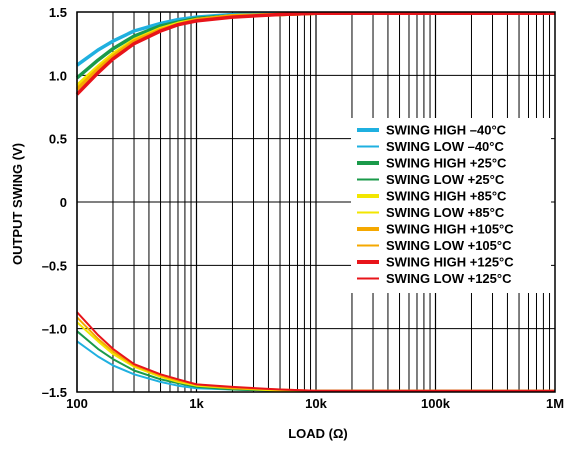 This screenshot has height=451, width=580. What do you see at coordinates (436, 403) in the screenshot?
I see `x-tick-label: 100k` at bounding box center [436, 403].